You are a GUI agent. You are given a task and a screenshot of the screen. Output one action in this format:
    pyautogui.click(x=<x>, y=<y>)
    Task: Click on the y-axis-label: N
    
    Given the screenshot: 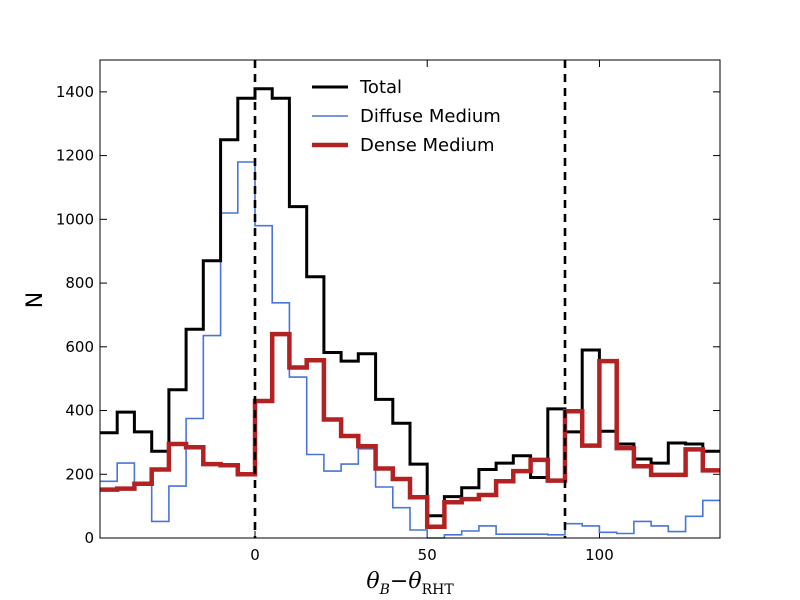 What is the action you would take?
    pyautogui.click(x=35, y=300)
    